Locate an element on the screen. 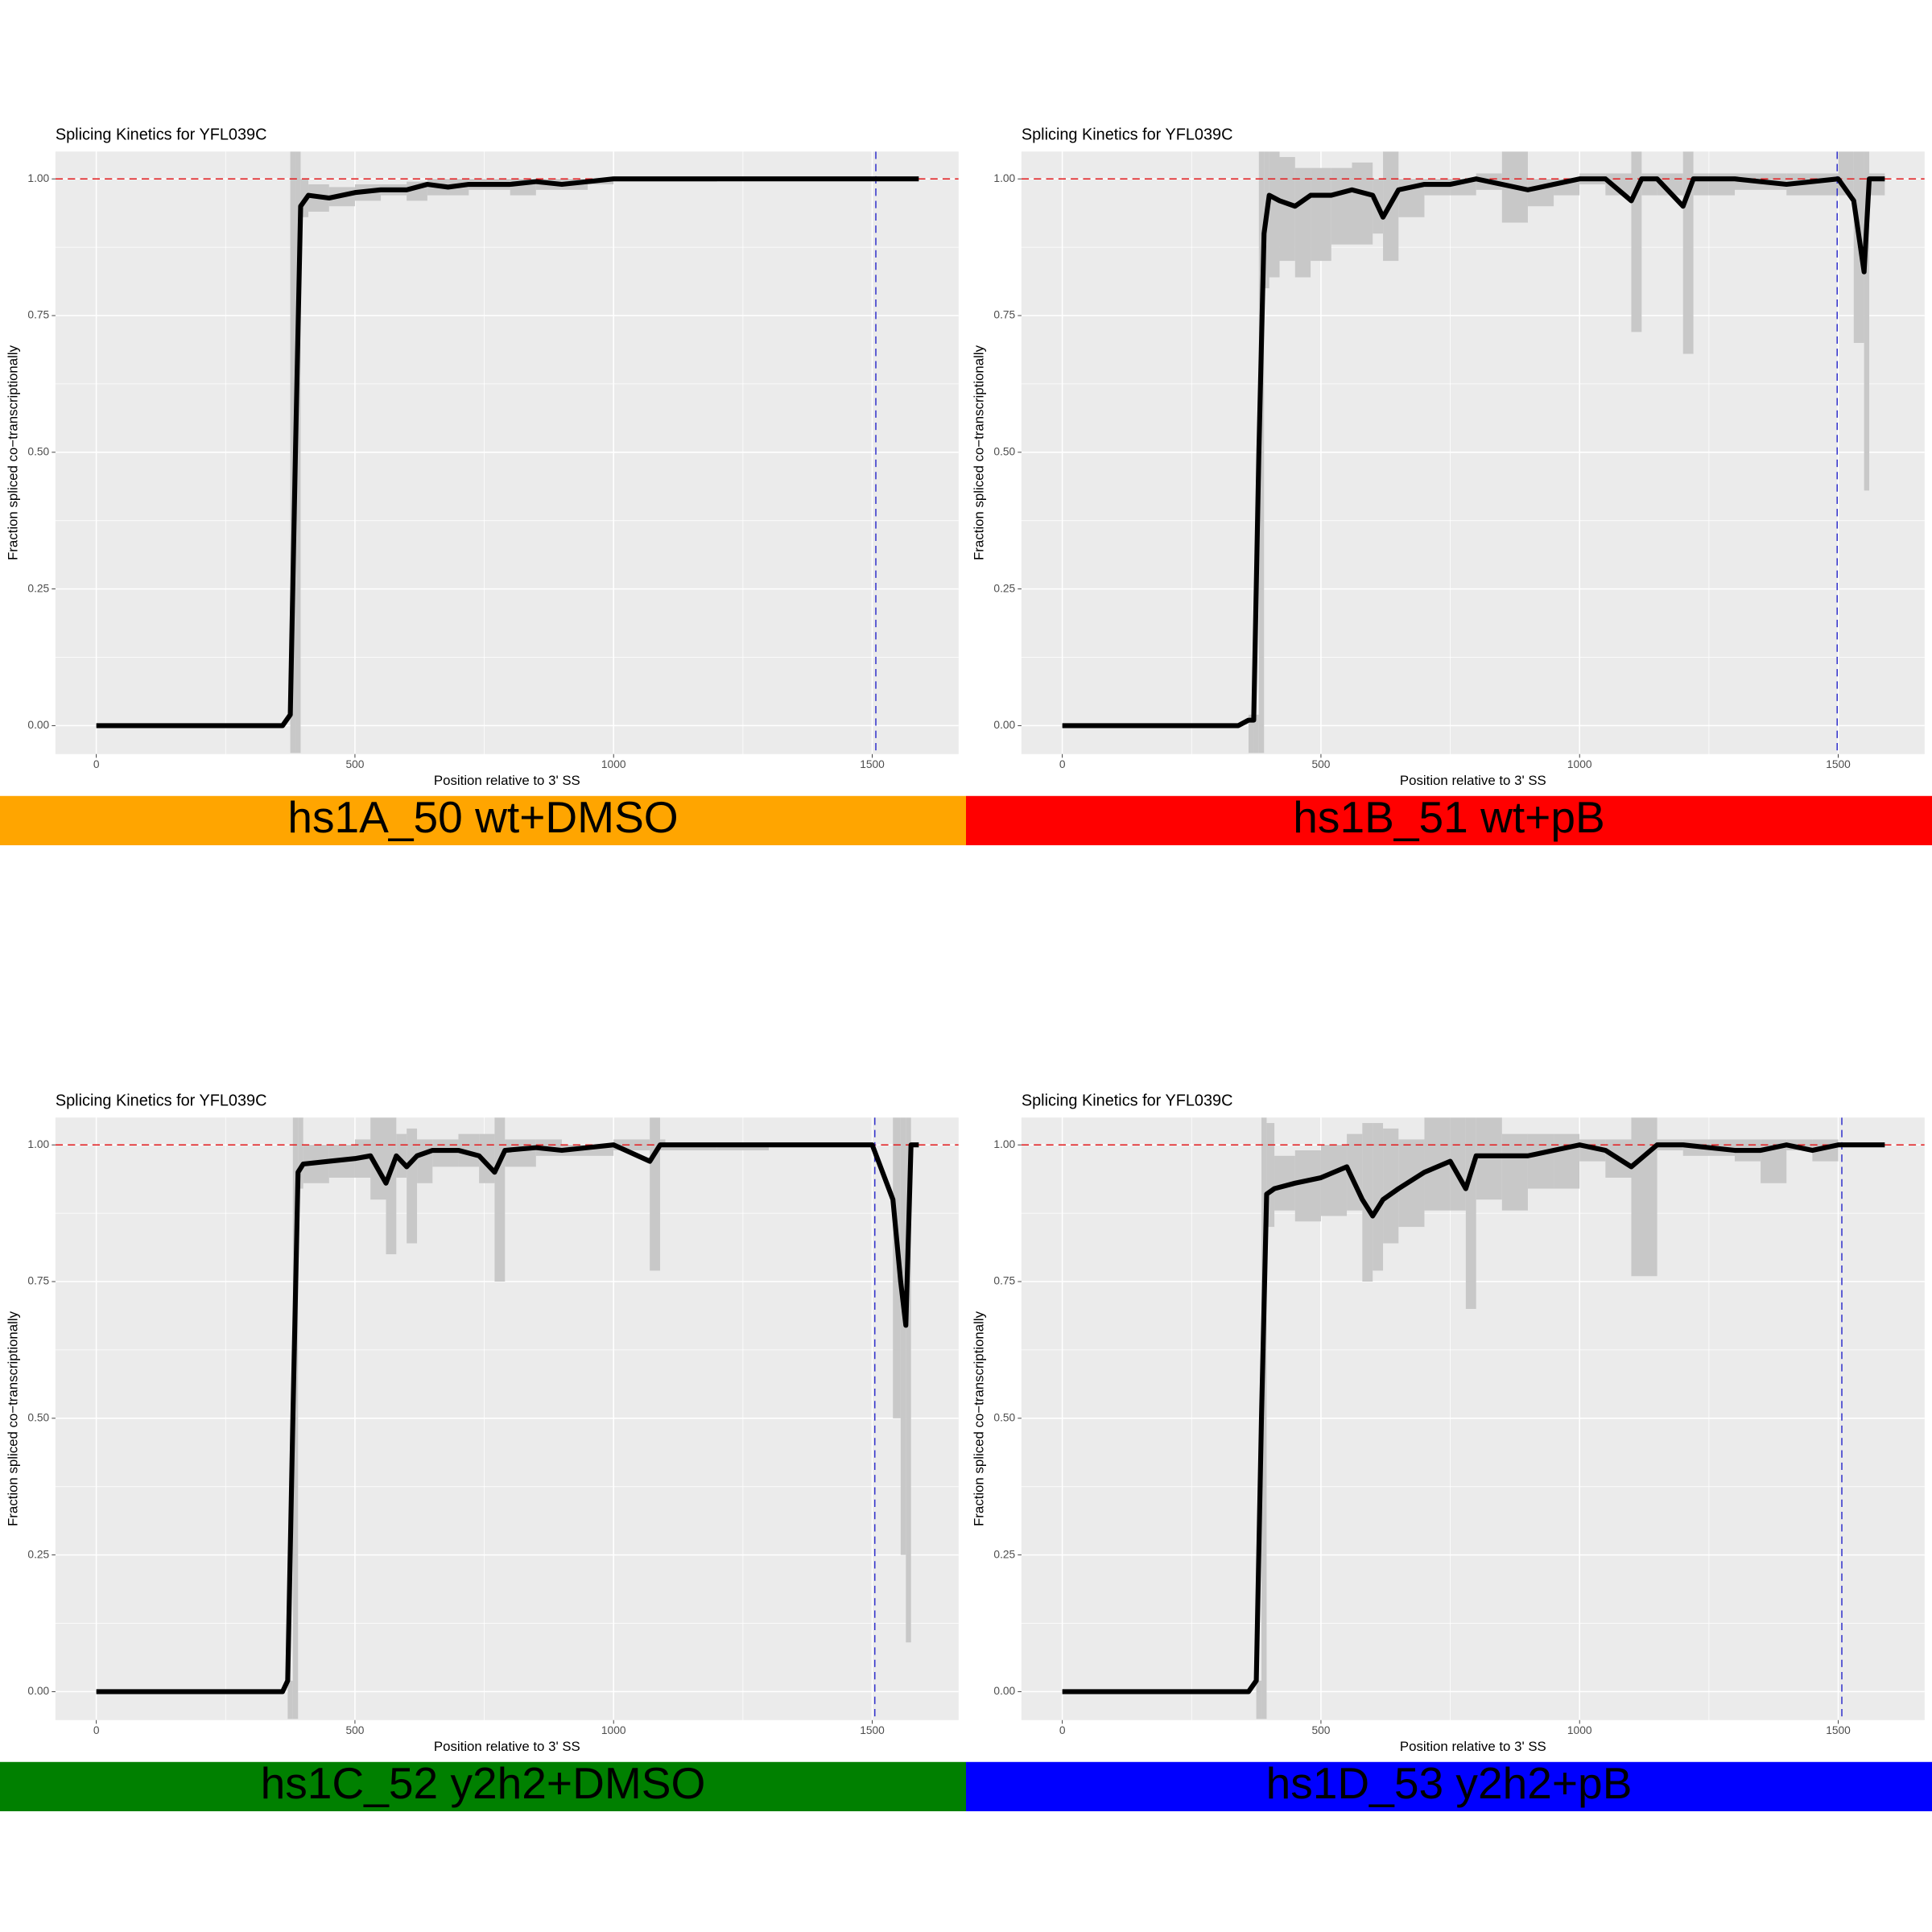  panel-label: hs1B_51 wt+pB is located at coordinates (1448, 817).